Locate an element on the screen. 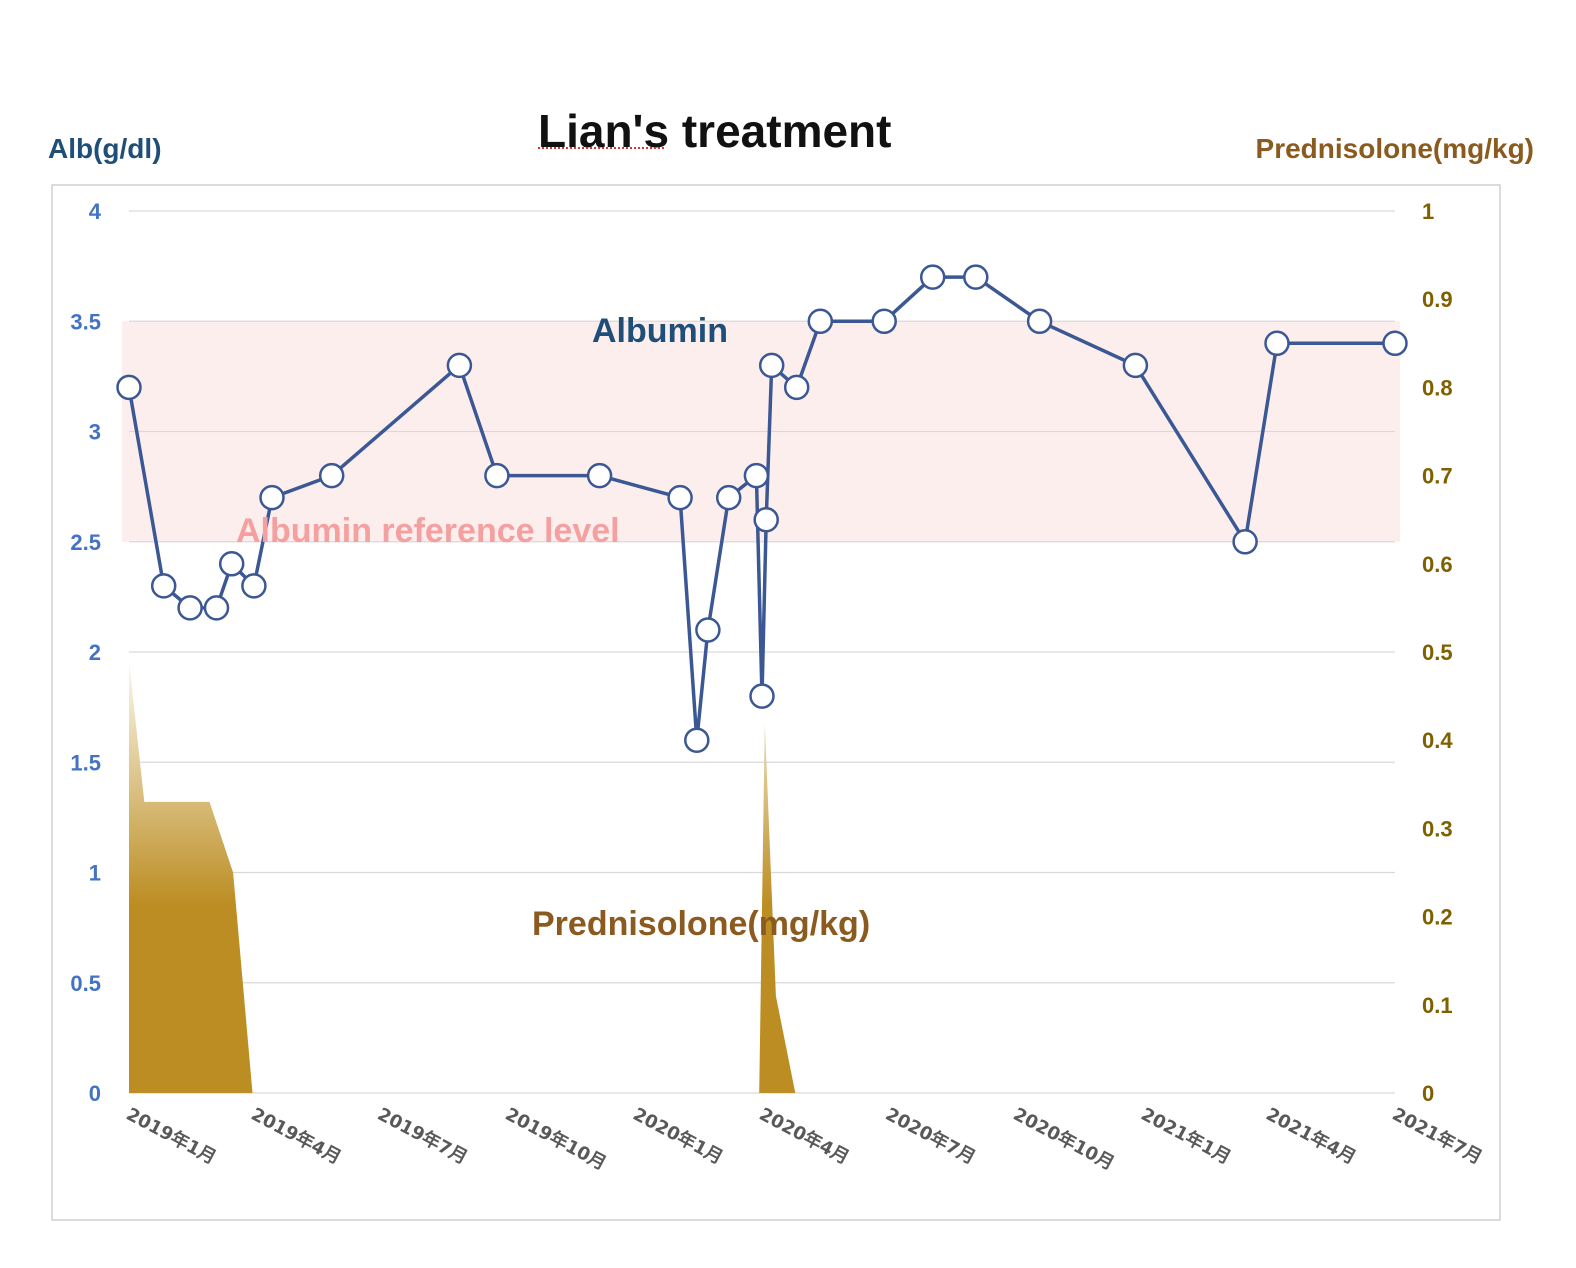 The height and width of the screenshot is (1268, 1576). y-right-tick-label: 0.1 is located at coordinates (1437, 1005).